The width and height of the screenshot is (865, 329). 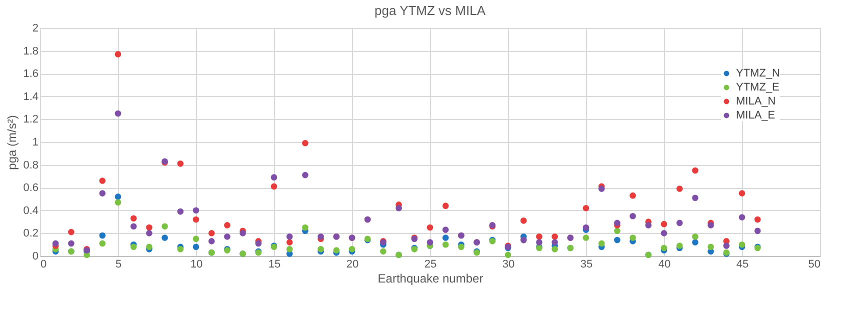 I want to click on legend-label: YTMZ_E, so click(x=758, y=88).